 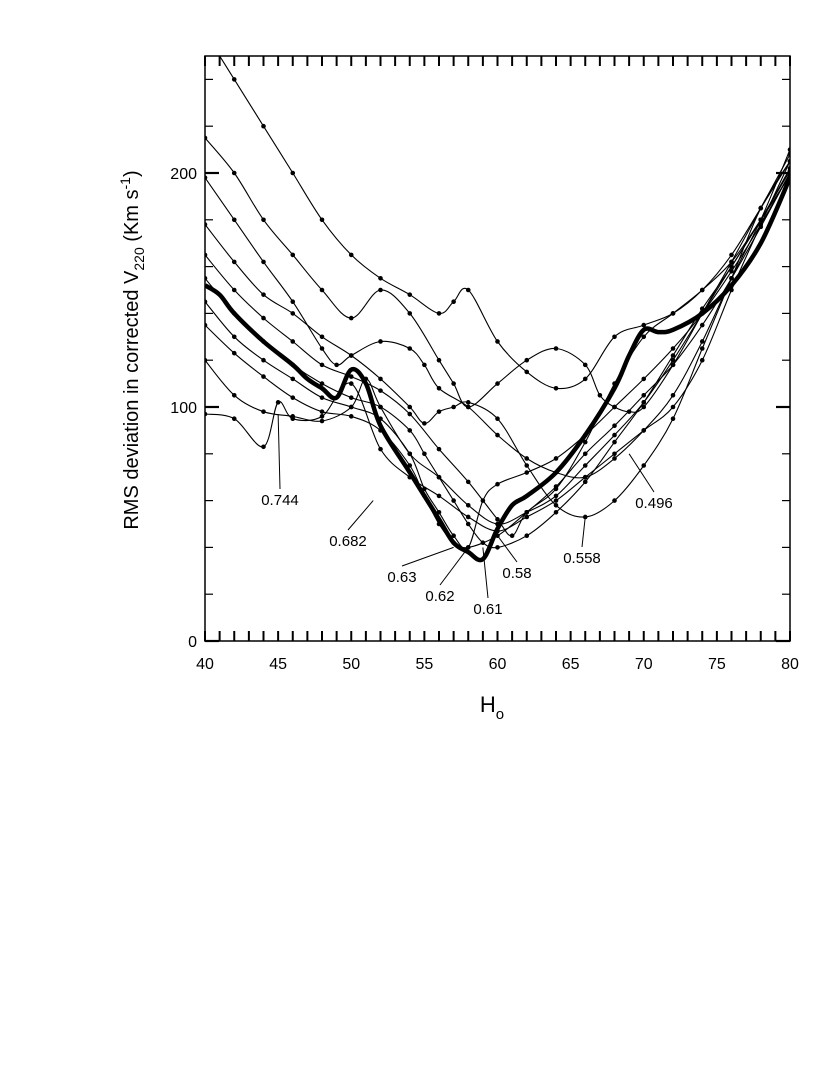 I want to click on x-tick-label: 60, so click(x=498, y=664).